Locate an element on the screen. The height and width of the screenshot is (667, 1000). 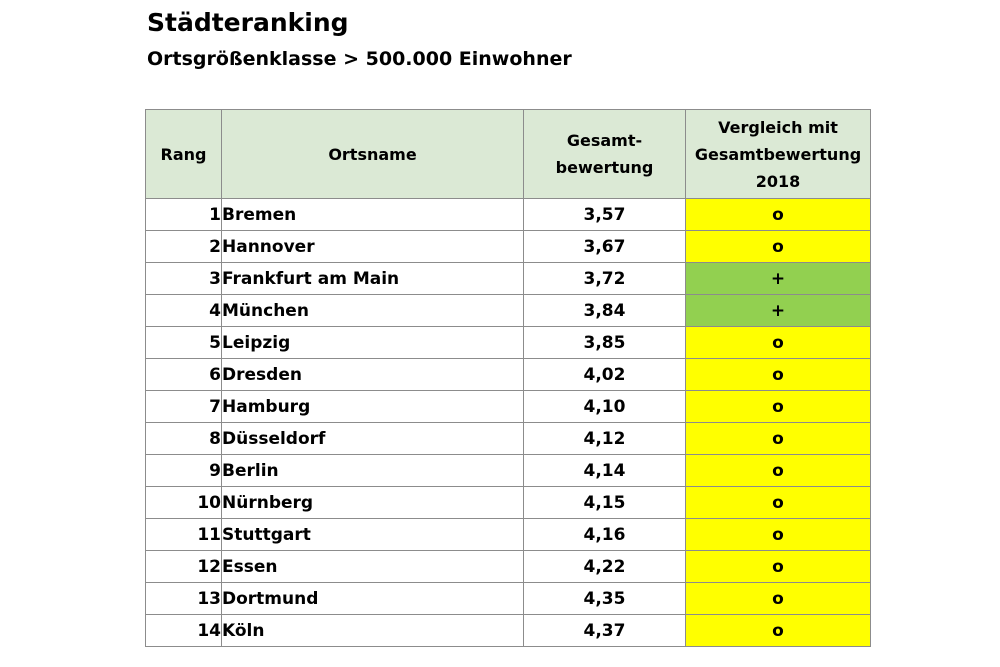
city-name-cell: Düsseldorf is located at coordinates (372, 438).